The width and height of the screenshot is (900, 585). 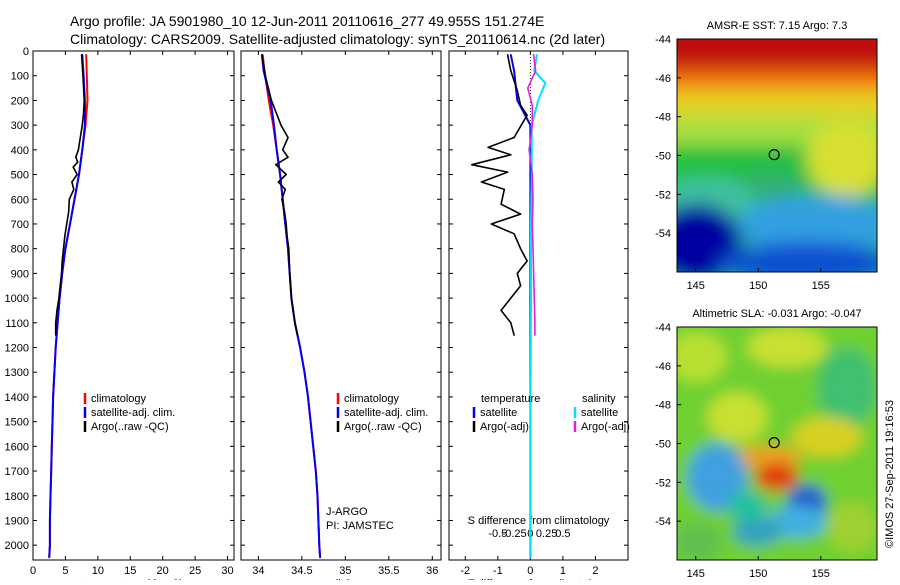 What do you see at coordinates (514, 534) in the screenshot?
I see `top-tick-label: -0.25` at bounding box center [514, 534].